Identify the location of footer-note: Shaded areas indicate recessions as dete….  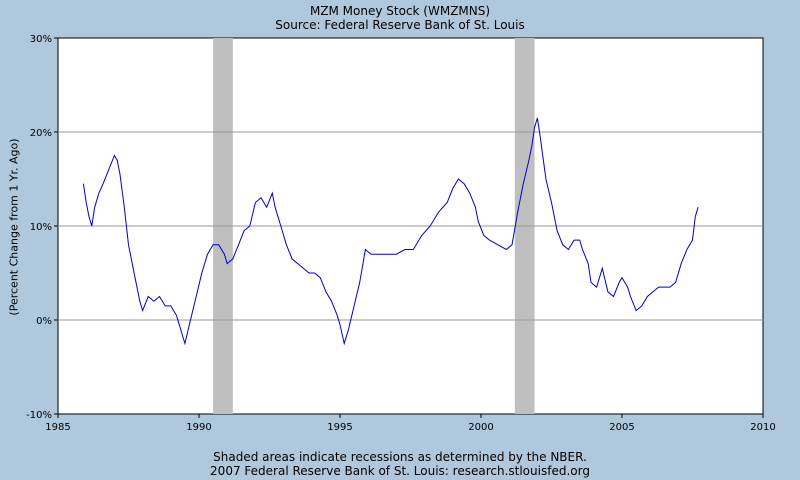
(400, 457).